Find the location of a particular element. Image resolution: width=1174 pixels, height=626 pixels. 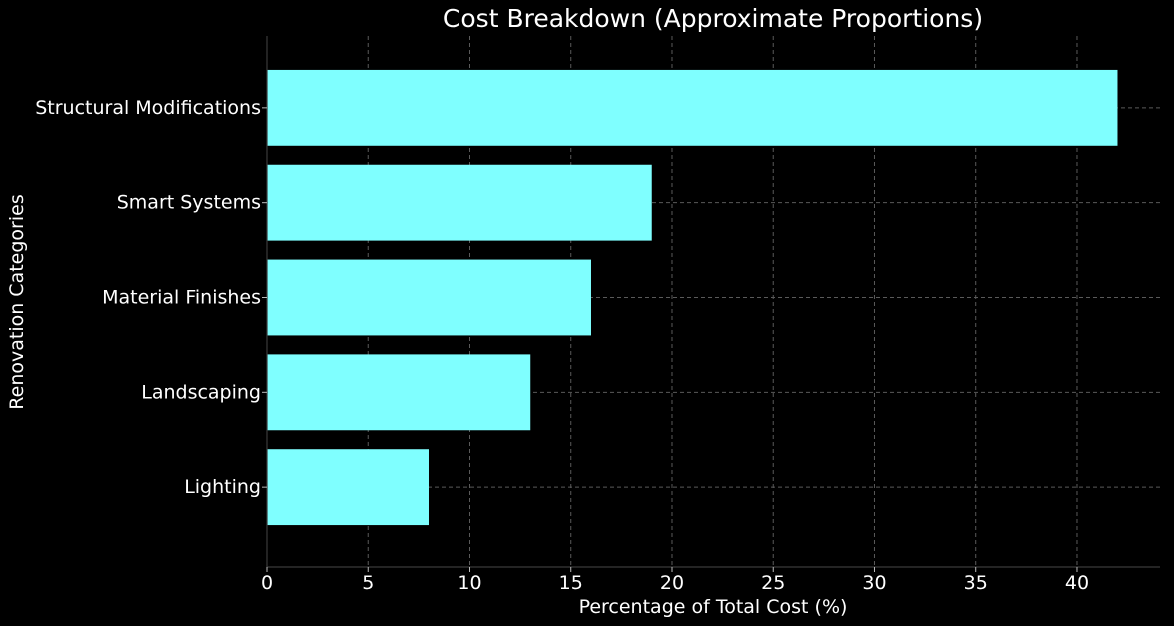

x-tick-label: 20 is located at coordinates (672, 583).